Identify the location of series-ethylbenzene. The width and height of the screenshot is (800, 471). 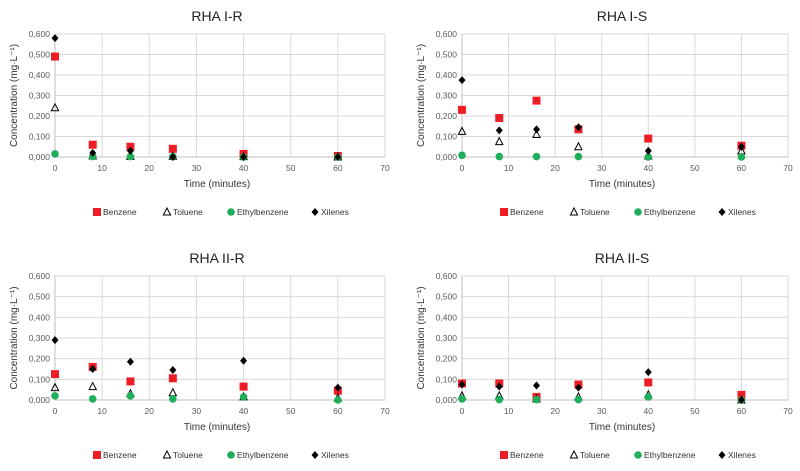
(602, 156).